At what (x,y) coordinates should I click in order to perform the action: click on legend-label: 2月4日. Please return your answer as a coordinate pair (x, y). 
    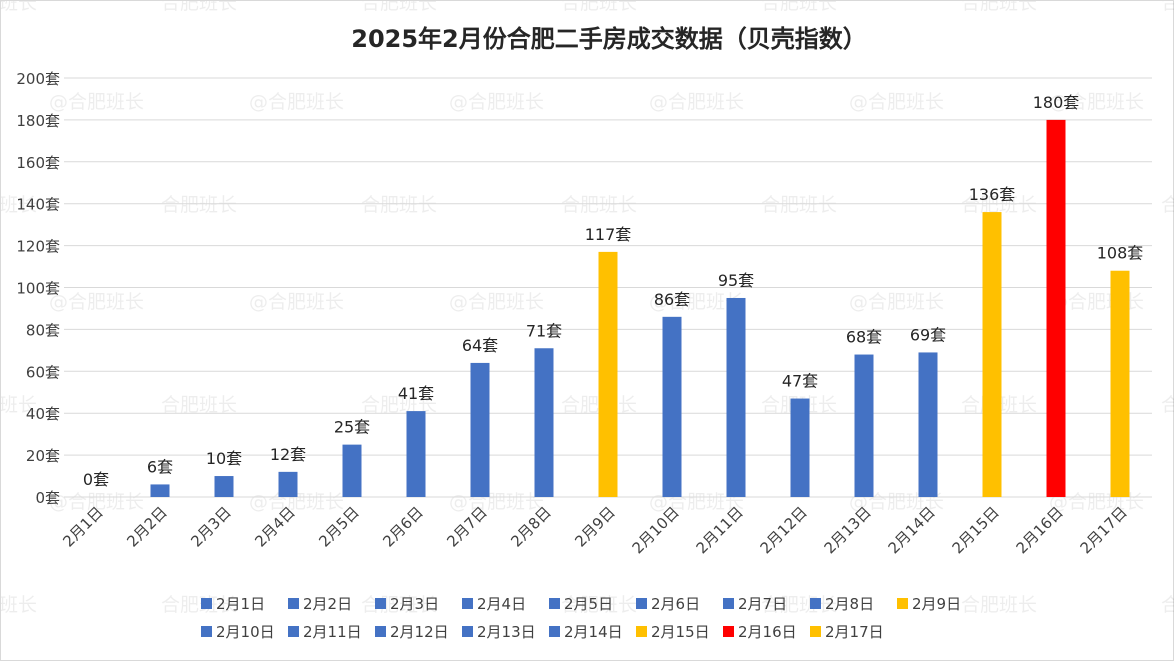
    Looking at the image, I should click on (501, 604).